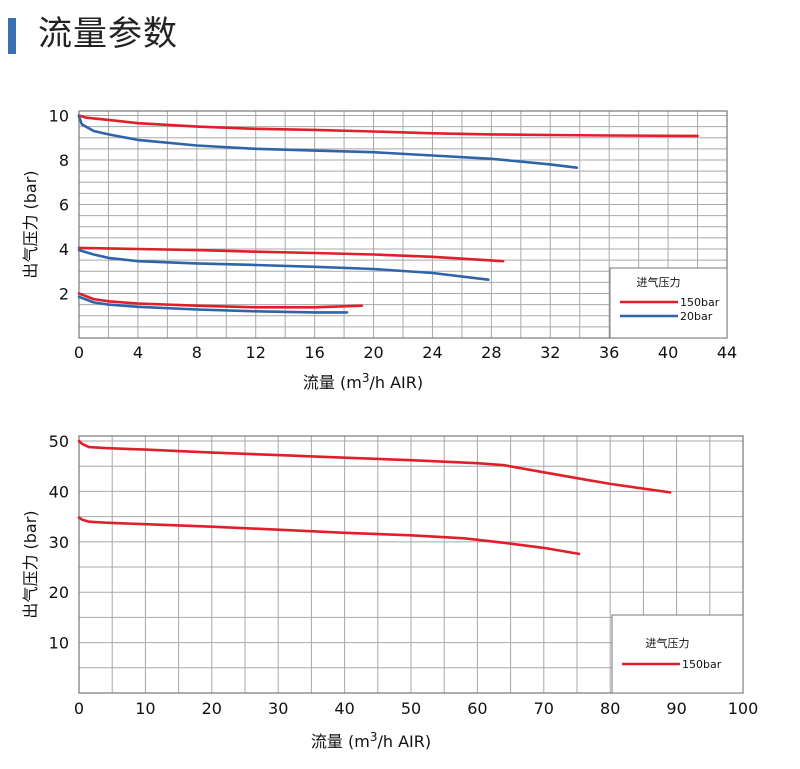 This screenshot has width=800, height=769. Describe the element at coordinates (314, 352) in the screenshot. I see `x-tick-label: 16` at that location.